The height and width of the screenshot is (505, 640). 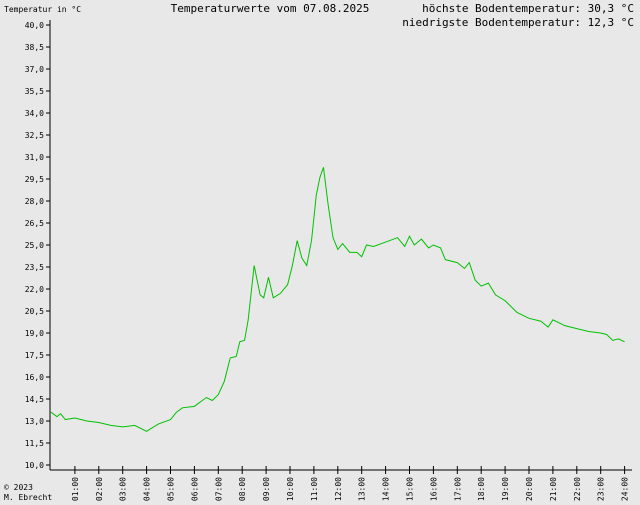 What do you see at coordinates (34, 421) in the screenshot?
I see `y-tick-label: 13,0` at bounding box center [34, 421].